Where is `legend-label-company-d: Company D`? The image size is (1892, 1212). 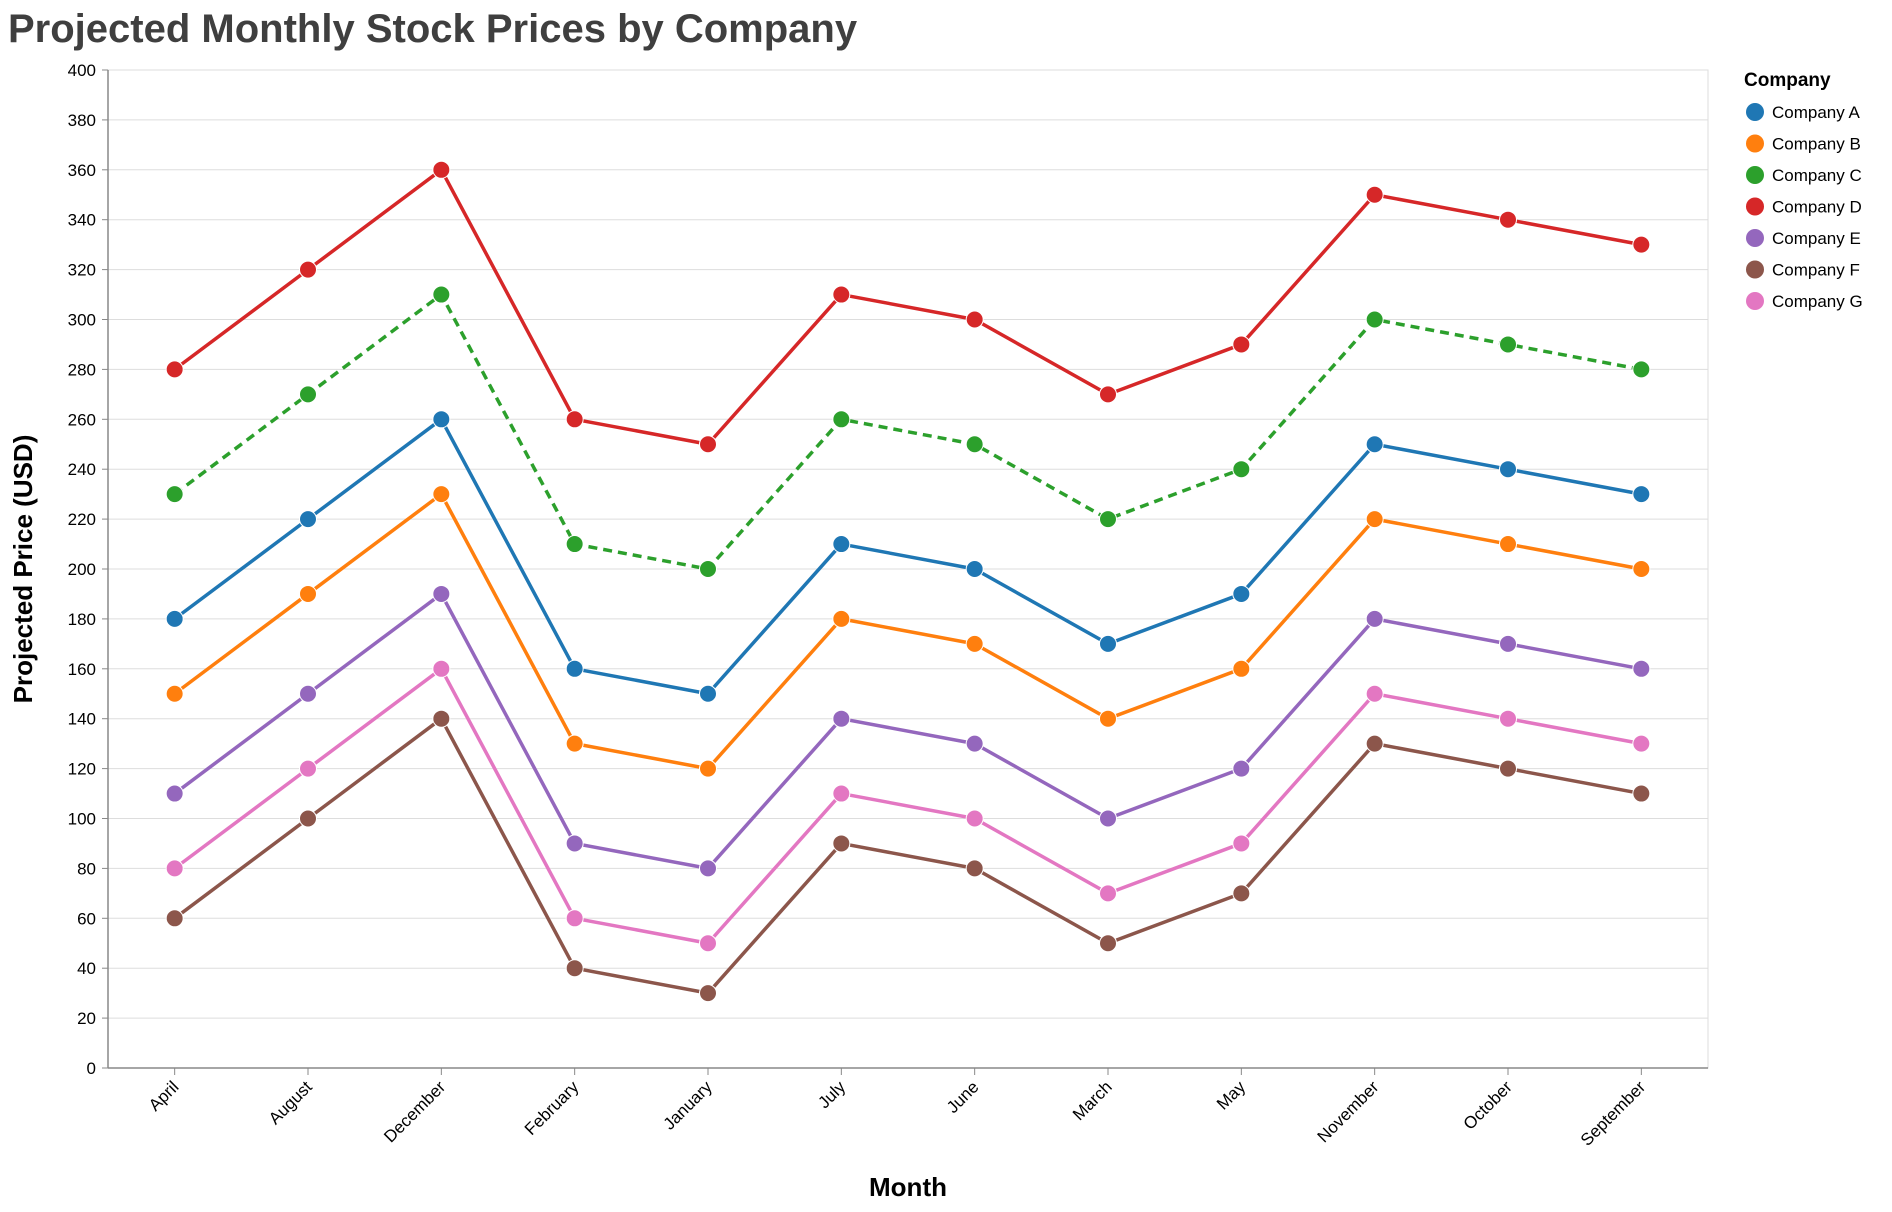 legend-label-company-d: Company D is located at coordinates (1817, 207).